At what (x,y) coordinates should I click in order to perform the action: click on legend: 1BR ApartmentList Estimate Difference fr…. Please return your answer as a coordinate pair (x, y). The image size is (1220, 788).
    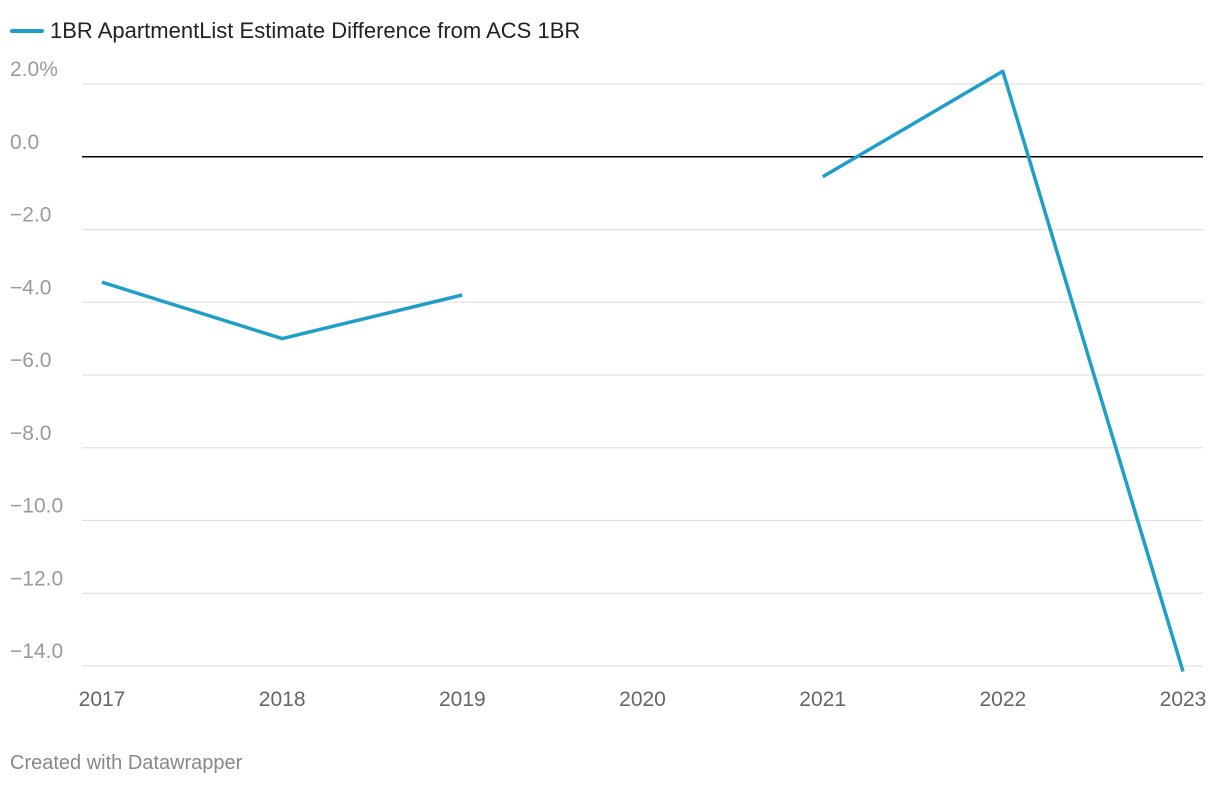
    Looking at the image, I should click on (295, 31).